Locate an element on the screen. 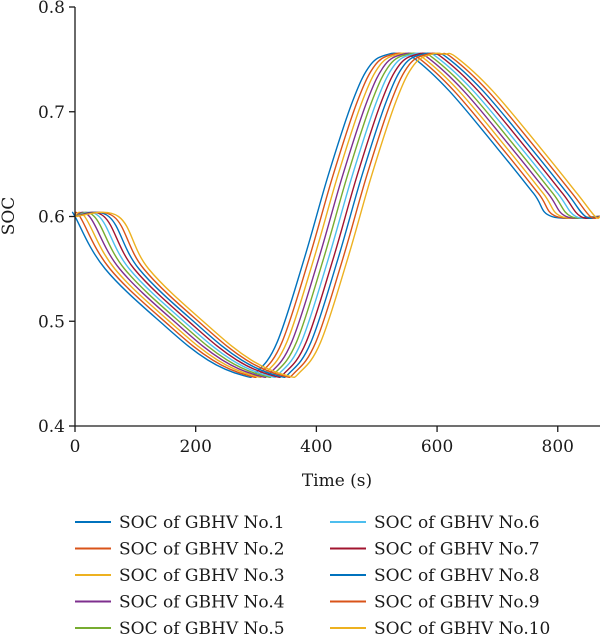 The width and height of the screenshot is (600, 644). x-tick-label: 800 is located at coordinates (558, 447).